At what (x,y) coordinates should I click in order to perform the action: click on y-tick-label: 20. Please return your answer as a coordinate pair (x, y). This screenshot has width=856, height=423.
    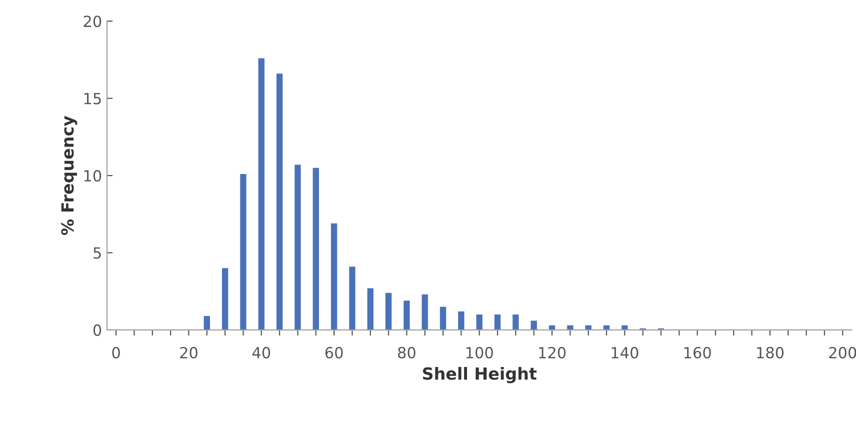
    Looking at the image, I should click on (93, 22).